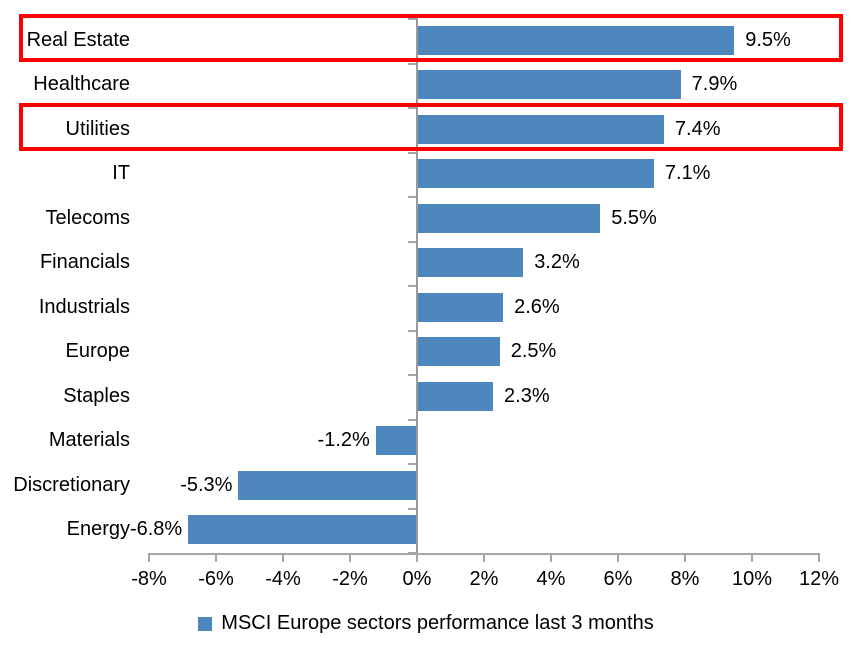  Describe the element at coordinates (98, 529) in the screenshot. I see `category-label-energy: Energy` at that location.